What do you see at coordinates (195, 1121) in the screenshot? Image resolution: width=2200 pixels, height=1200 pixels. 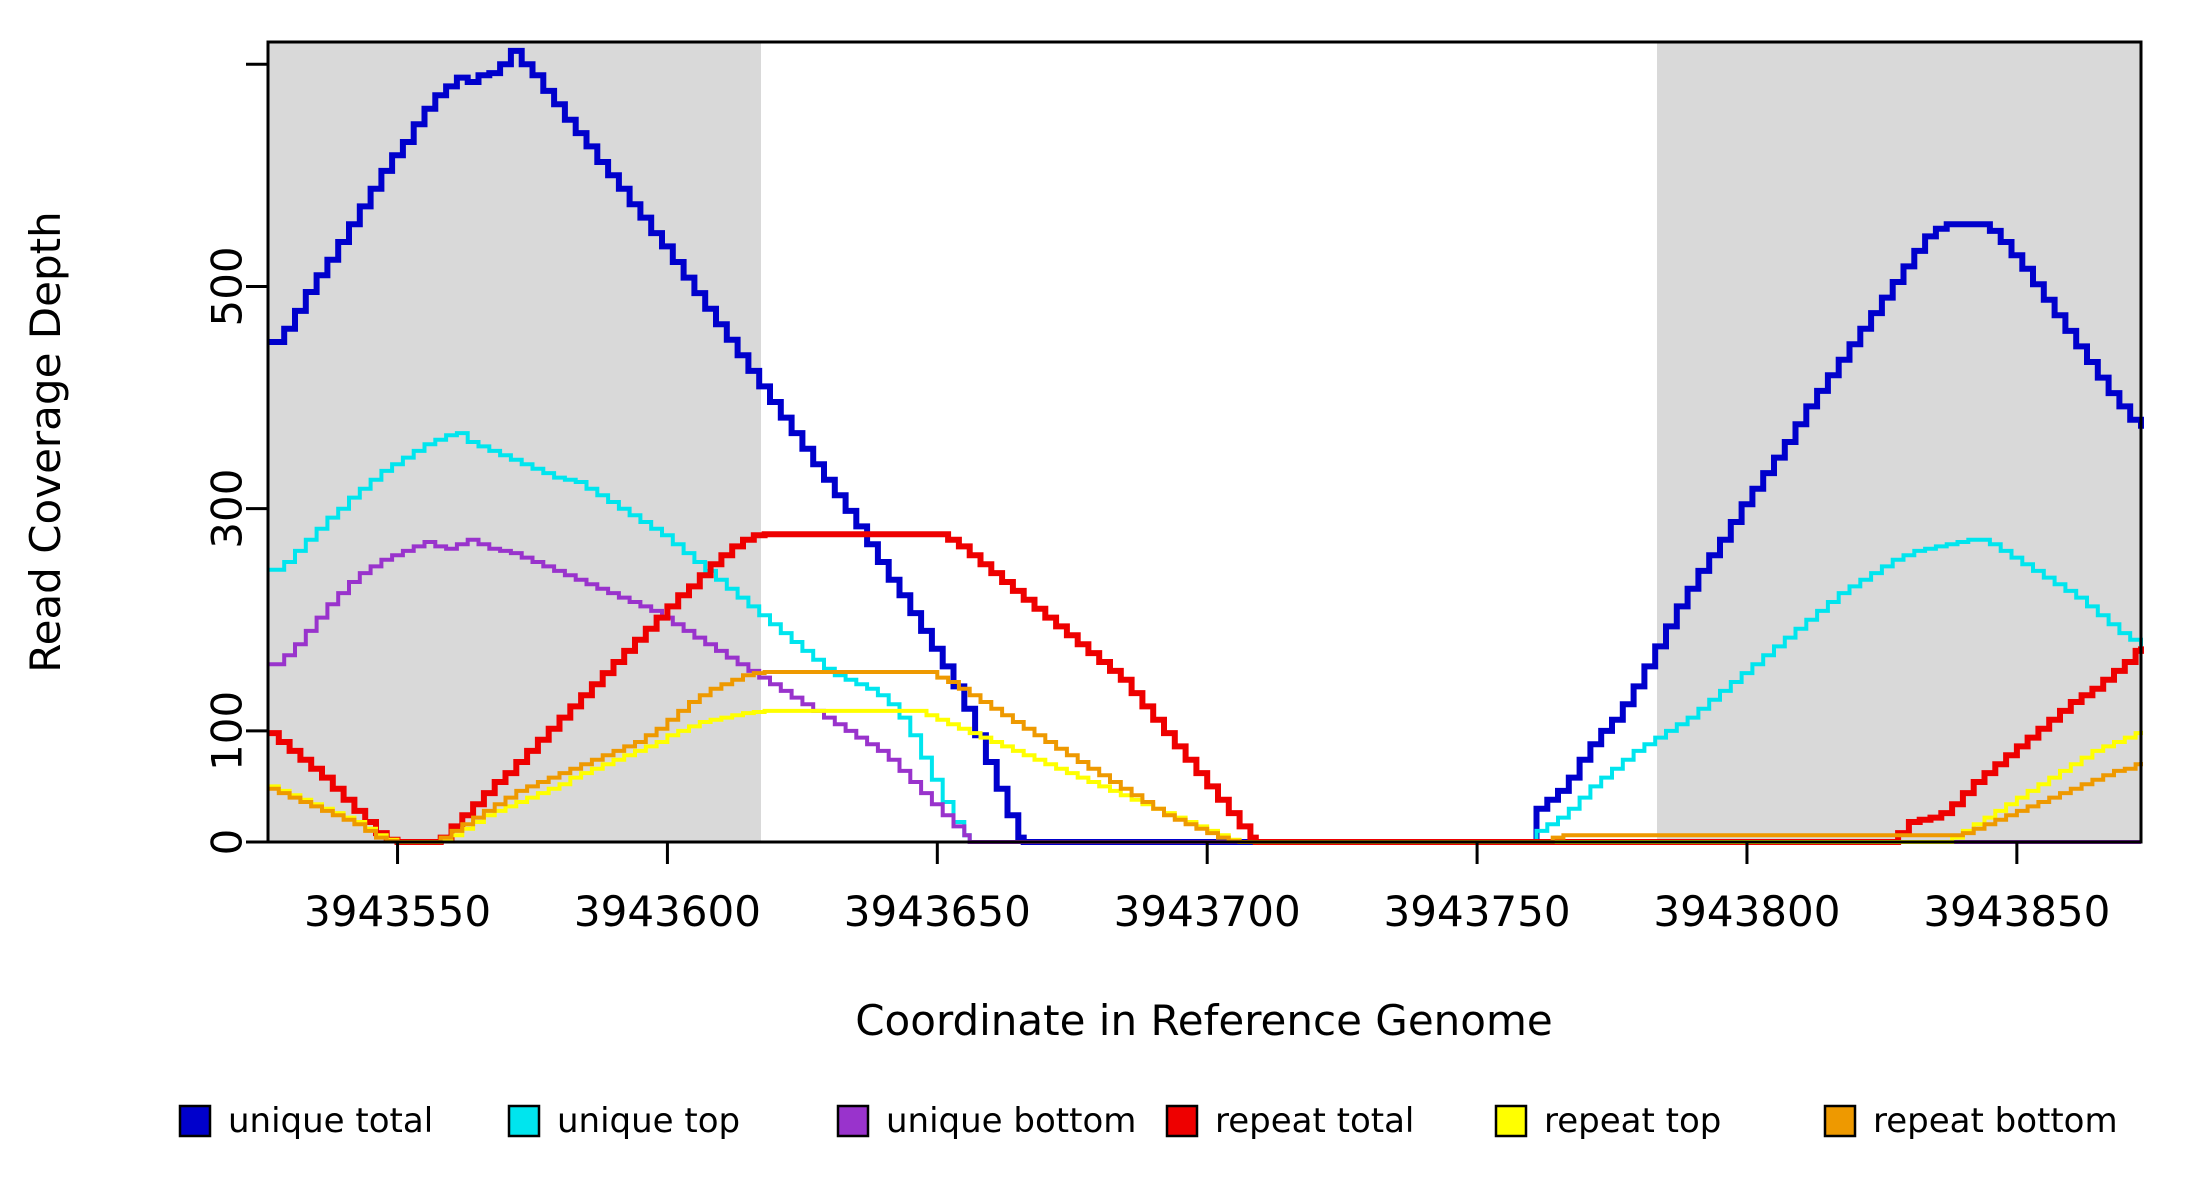 I see `legend-swatch-unique-total` at bounding box center [195, 1121].